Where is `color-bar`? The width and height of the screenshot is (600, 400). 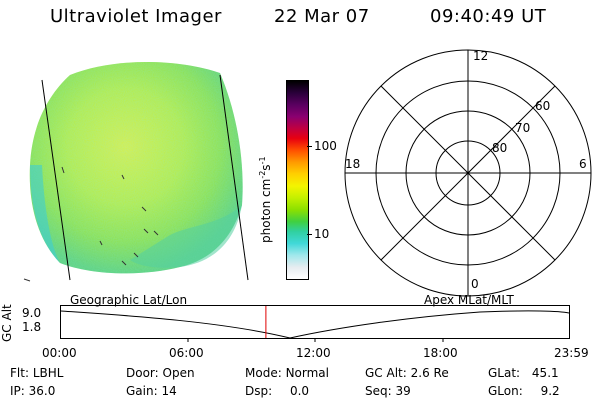 color-bar is located at coordinates (297, 180).